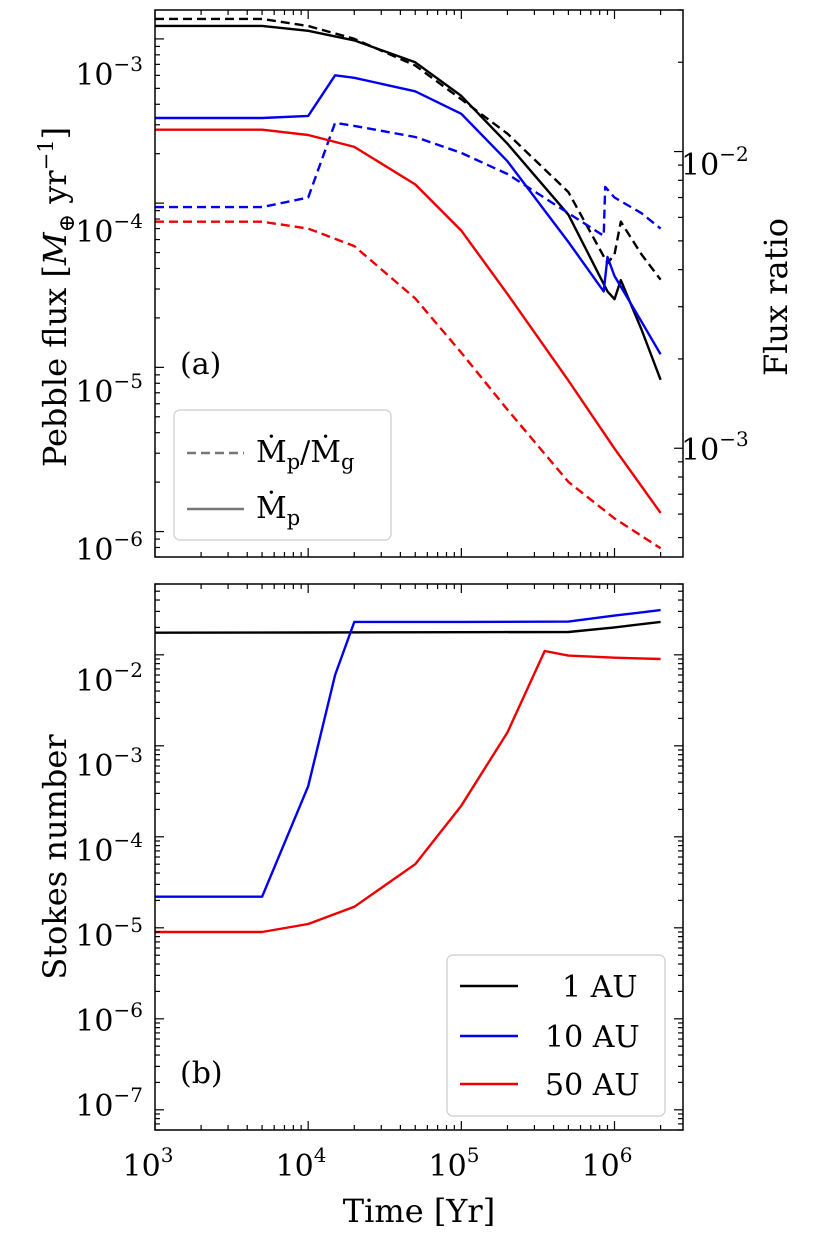 The image size is (830, 1246). I want to click on panel-a-ylabel: Pebble flux [M⊕ yr−1], so click(57, 297).